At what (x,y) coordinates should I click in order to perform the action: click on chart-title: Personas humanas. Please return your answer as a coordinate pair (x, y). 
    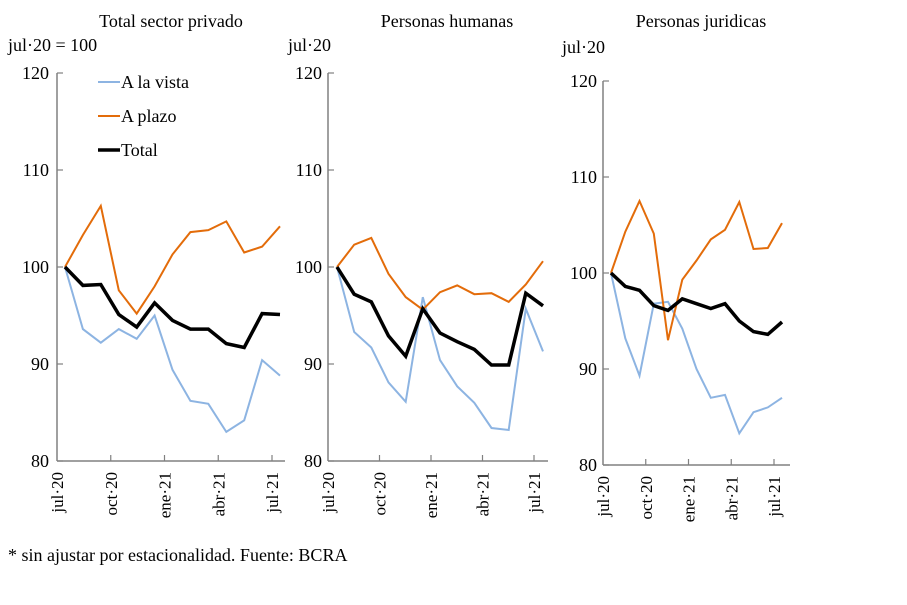
    Looking at the image, I should click on (447, 21).